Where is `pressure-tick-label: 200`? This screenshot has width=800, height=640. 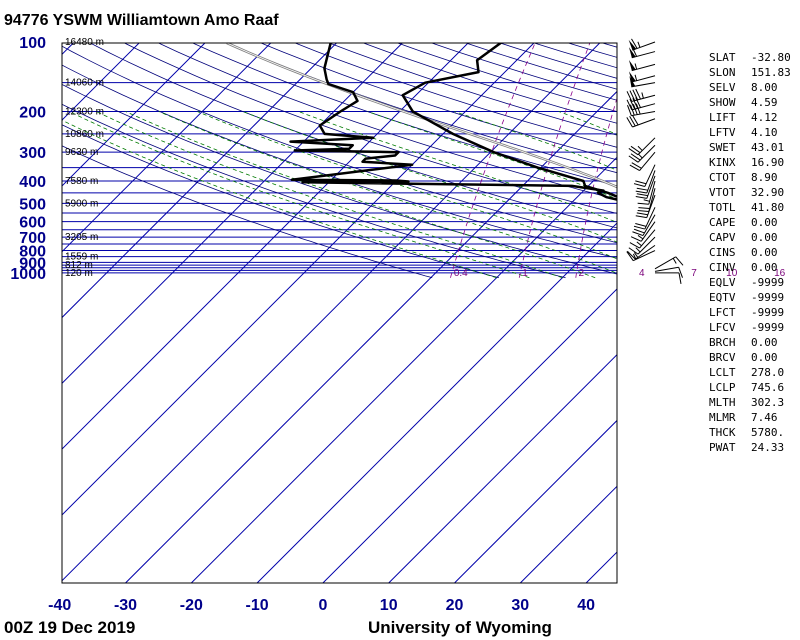 pressure-tick-label: 200 is located at coordinates (32, 113).